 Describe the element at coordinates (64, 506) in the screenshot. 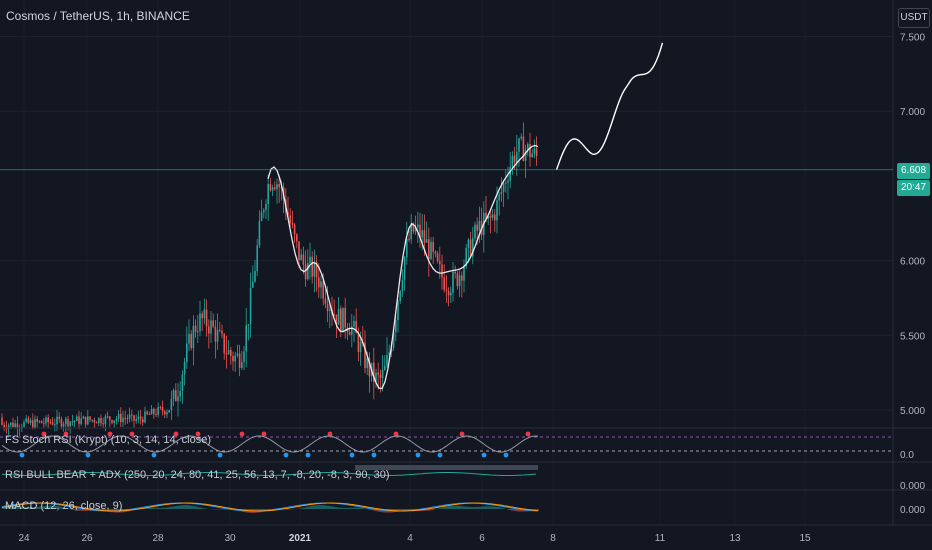

I see `macd-label: MACD (12, 26, close, 9)` at that location.